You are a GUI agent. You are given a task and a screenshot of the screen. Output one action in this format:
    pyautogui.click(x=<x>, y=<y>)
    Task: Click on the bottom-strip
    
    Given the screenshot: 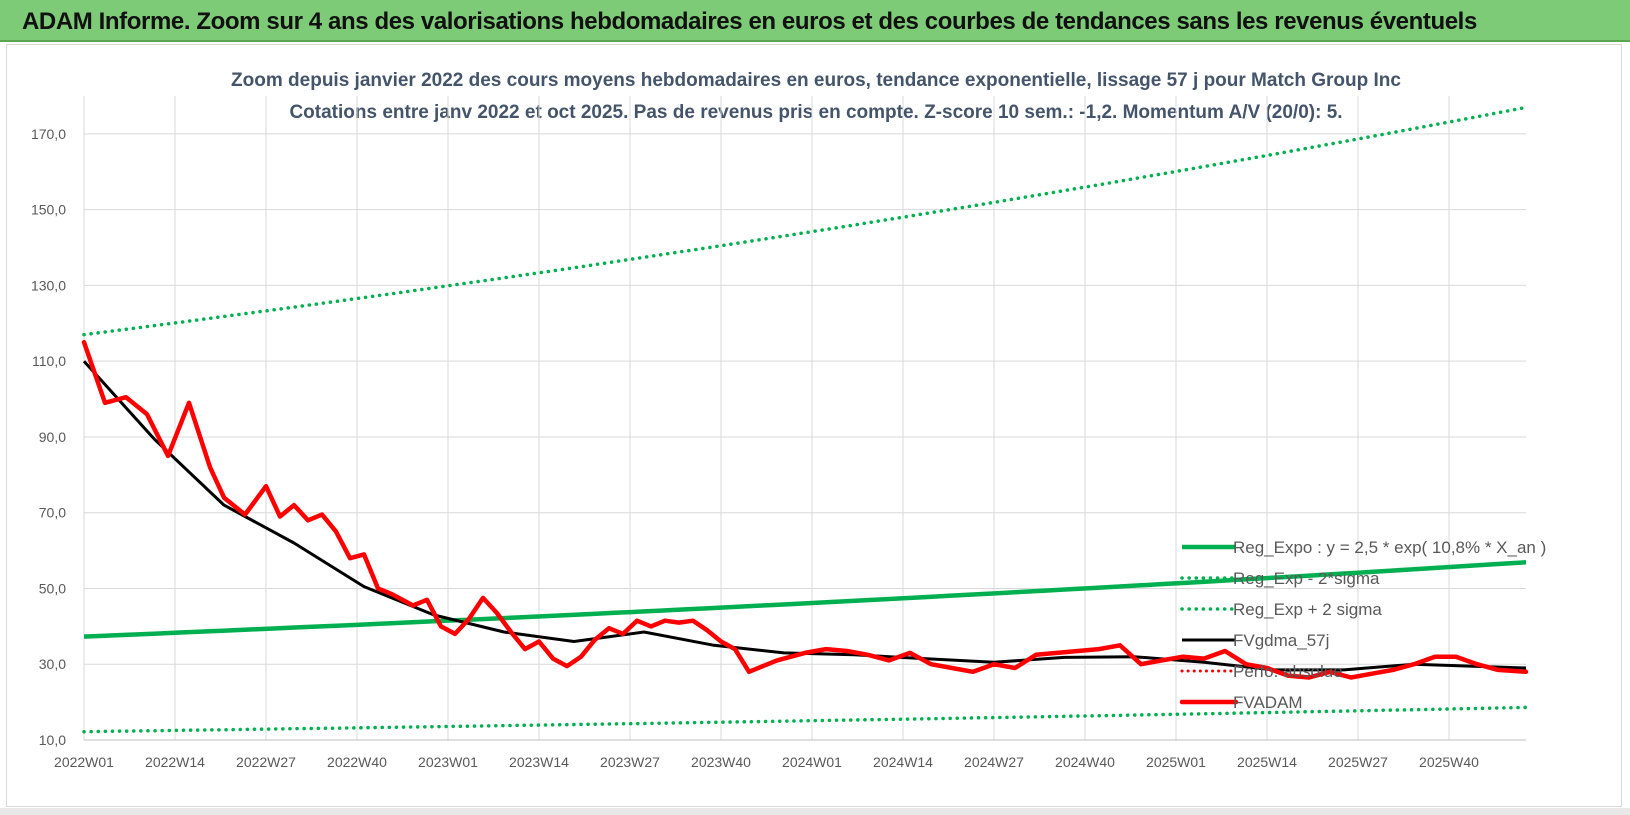 What is the action you would take?
    pyautogui.click(x=815, y=811)
    